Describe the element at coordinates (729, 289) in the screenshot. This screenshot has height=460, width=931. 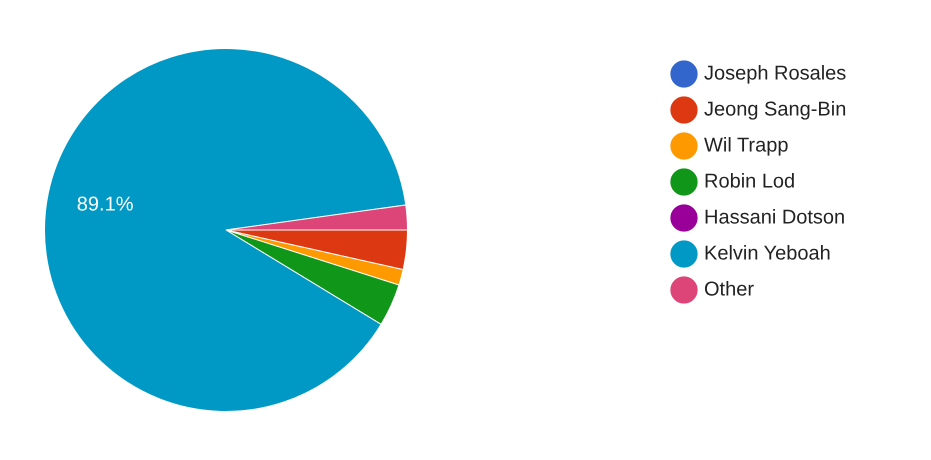
I see `legend-label: Other` at that location.